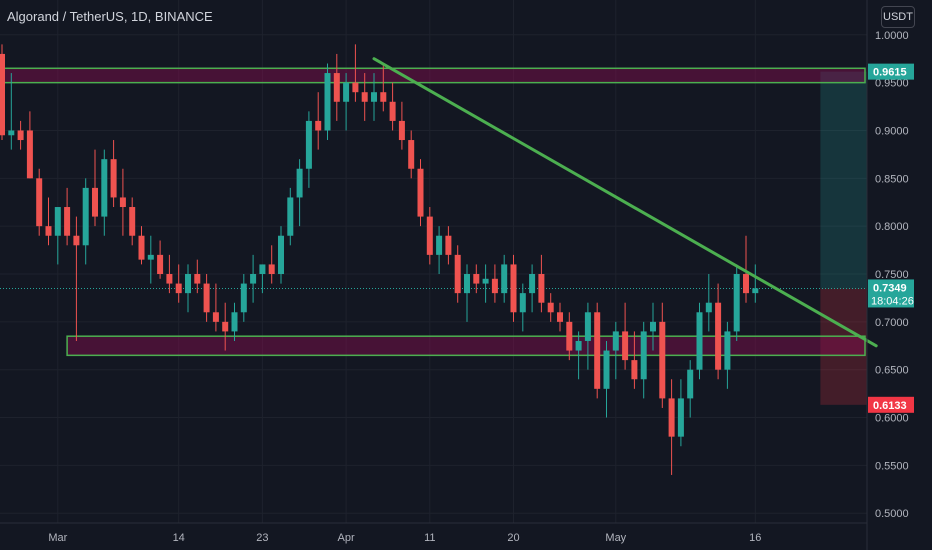 The width and height of the screenshot is (932, 550). I want to click on x-tick-label: 20, so click(513, 538).